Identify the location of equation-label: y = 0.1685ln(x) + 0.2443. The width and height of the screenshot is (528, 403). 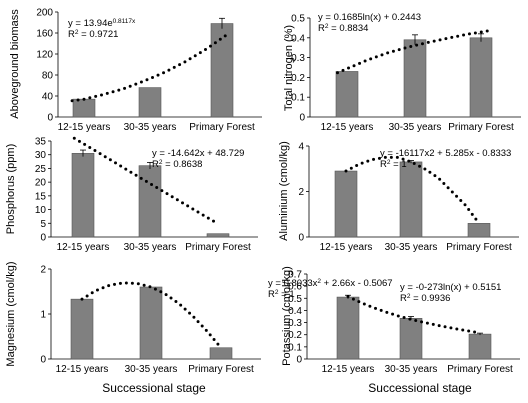
(369, 17).